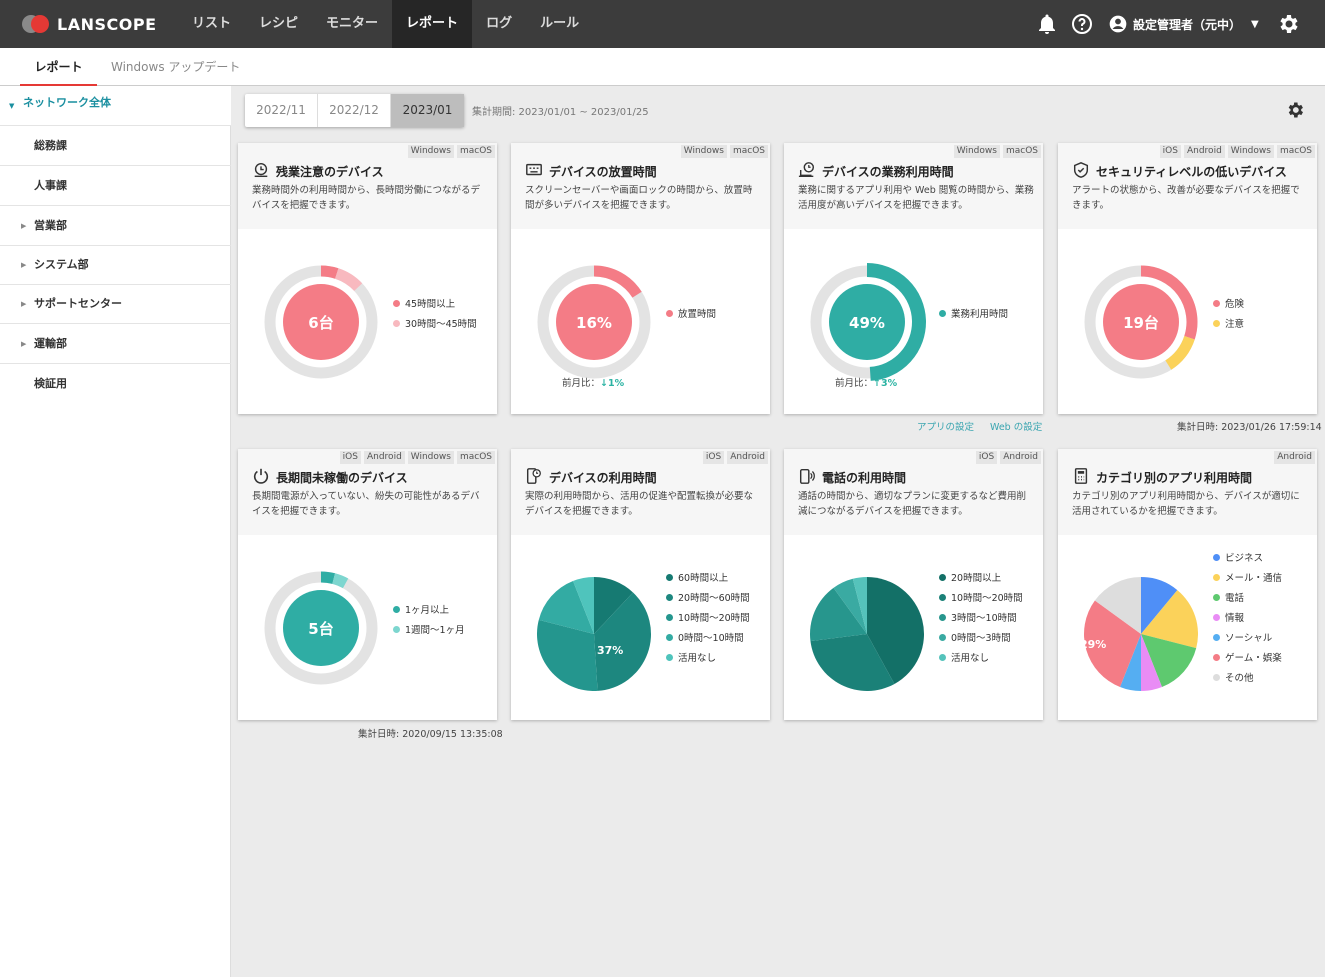 Image resolution: width=1325 pixels, height=977 pixels. I want to click on card-title: デバイスの業務利用時間, so click(888, 172).